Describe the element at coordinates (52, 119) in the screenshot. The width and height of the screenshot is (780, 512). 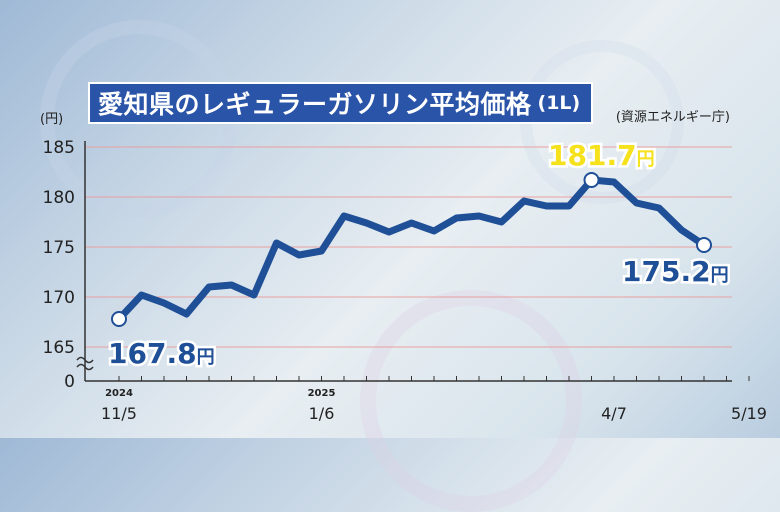
I see `y-axis-unit: (円)` at that location.